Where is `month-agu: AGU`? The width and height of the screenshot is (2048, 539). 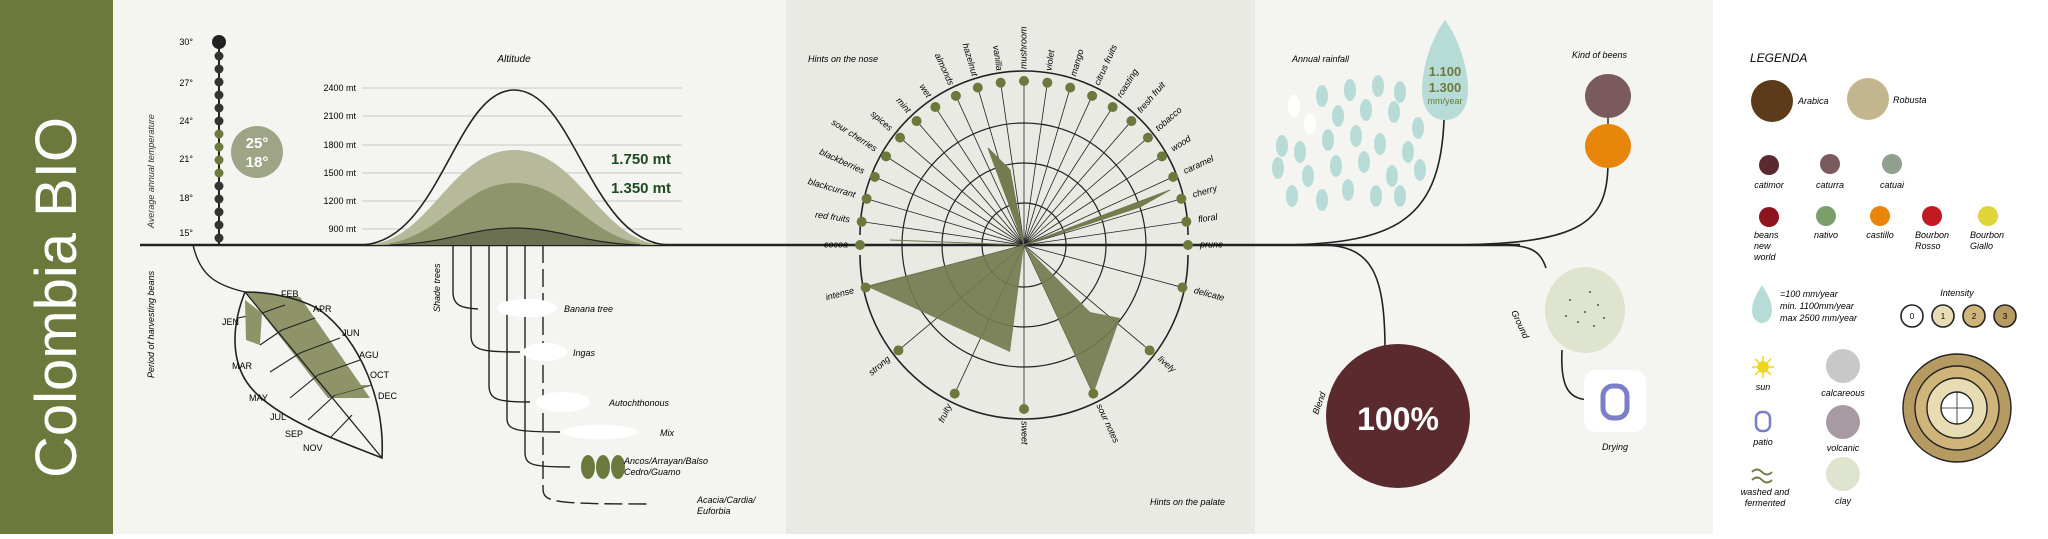 month-agu: AGU is located at coordinates (369, 355).